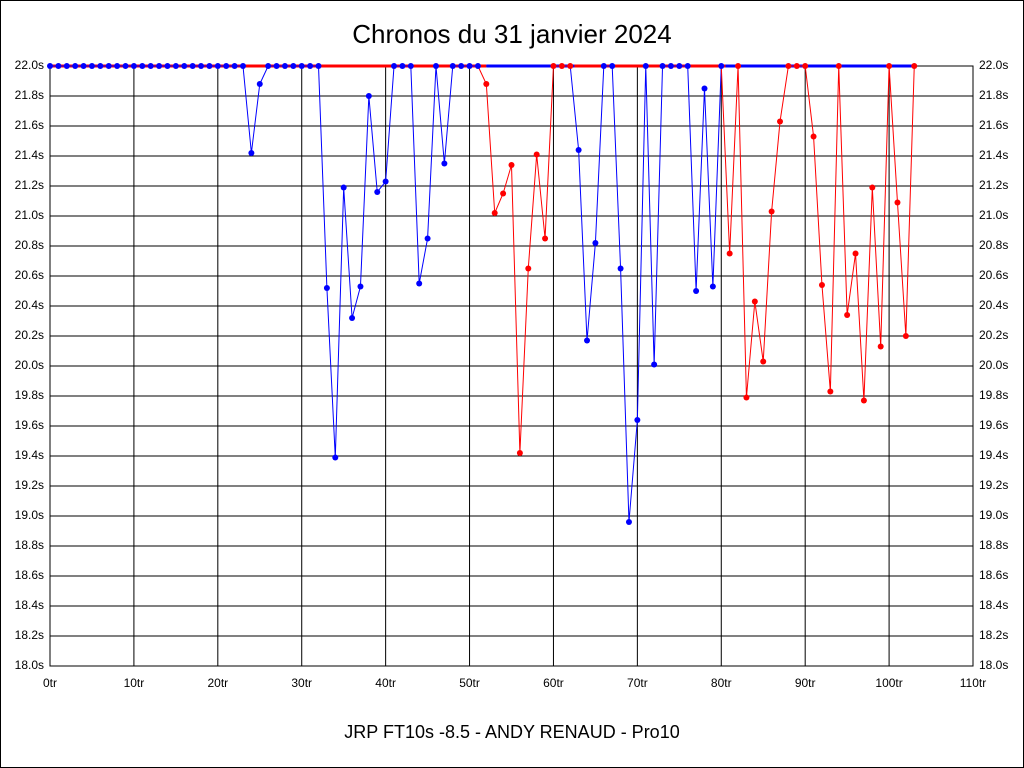 Image resolution: width=1024 pixels, height=768 pixels. Describe the element at coordinates (29, 365) in the screenshot. I see `y-tick-label: 20.0s` at that location.